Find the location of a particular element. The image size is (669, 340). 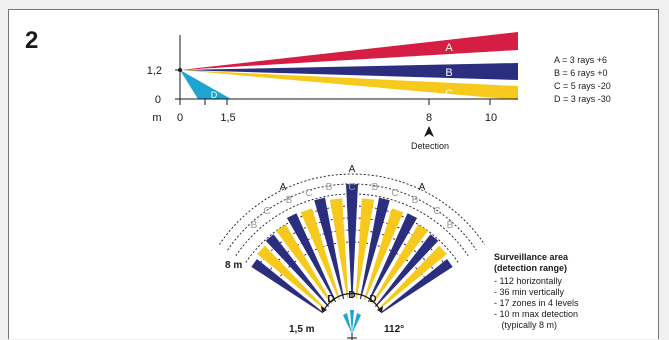

x-tick-label-10: 10 is located at coordinates (491, 118).